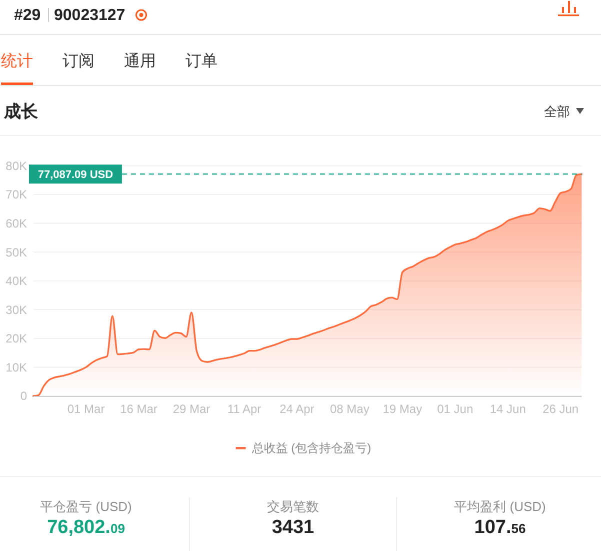  Describe the element at coordinates (191, 409) in the screenshot. I see `x-tick-label: 29 Mar` at that location.